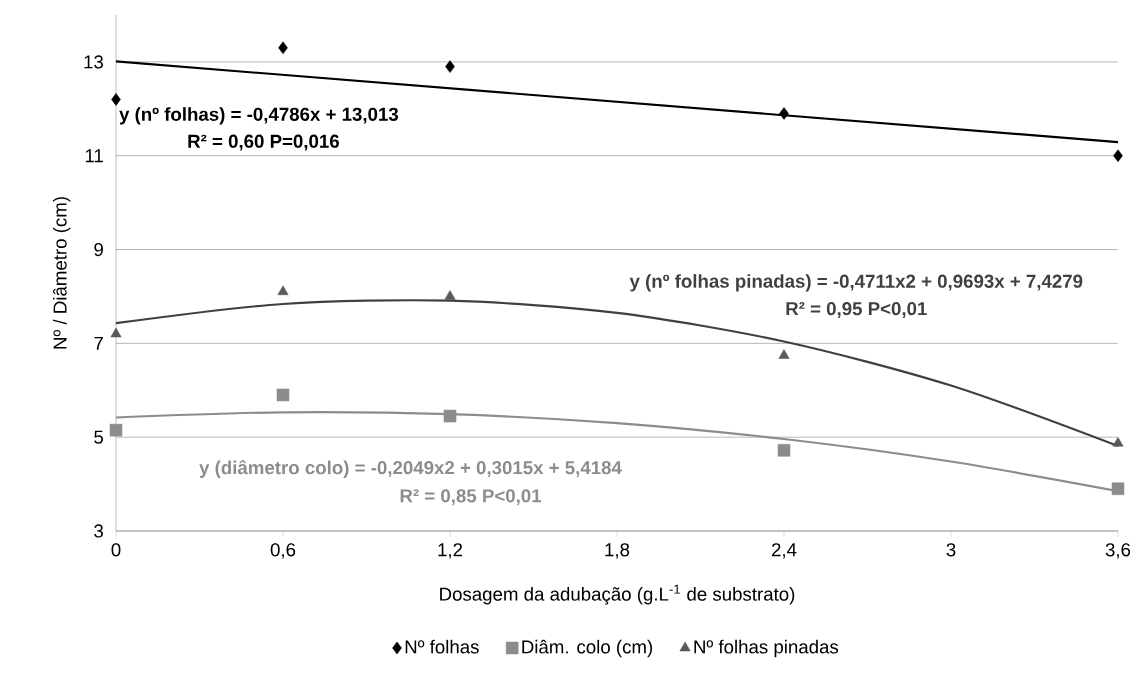  Describe the element at coordinates (442, 646) in the screenshot. I see `legend-label: Nº folhas` at that location.